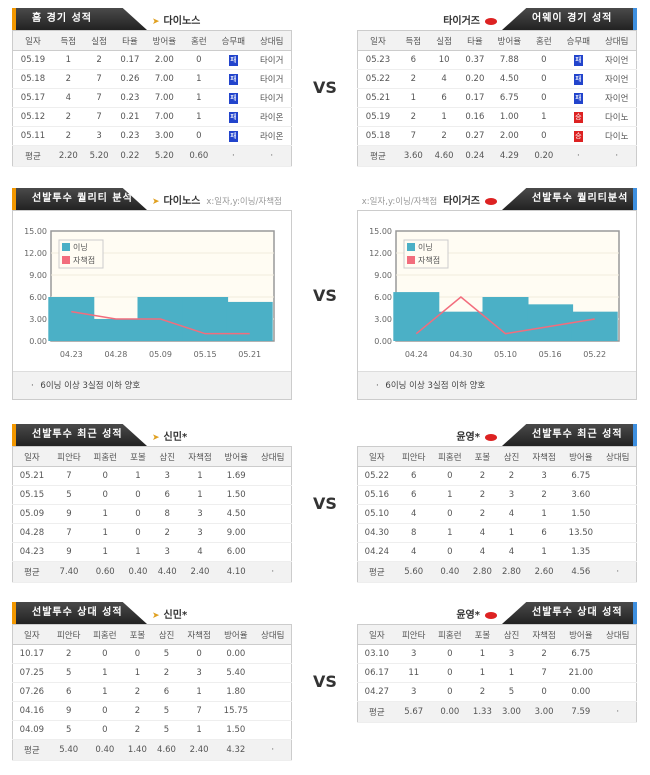 The width and height of the screenshot is (650, 775). Describe the element at coordinates (236, 552) in the screenshot. I see `table-cell: 6.00` at that location.